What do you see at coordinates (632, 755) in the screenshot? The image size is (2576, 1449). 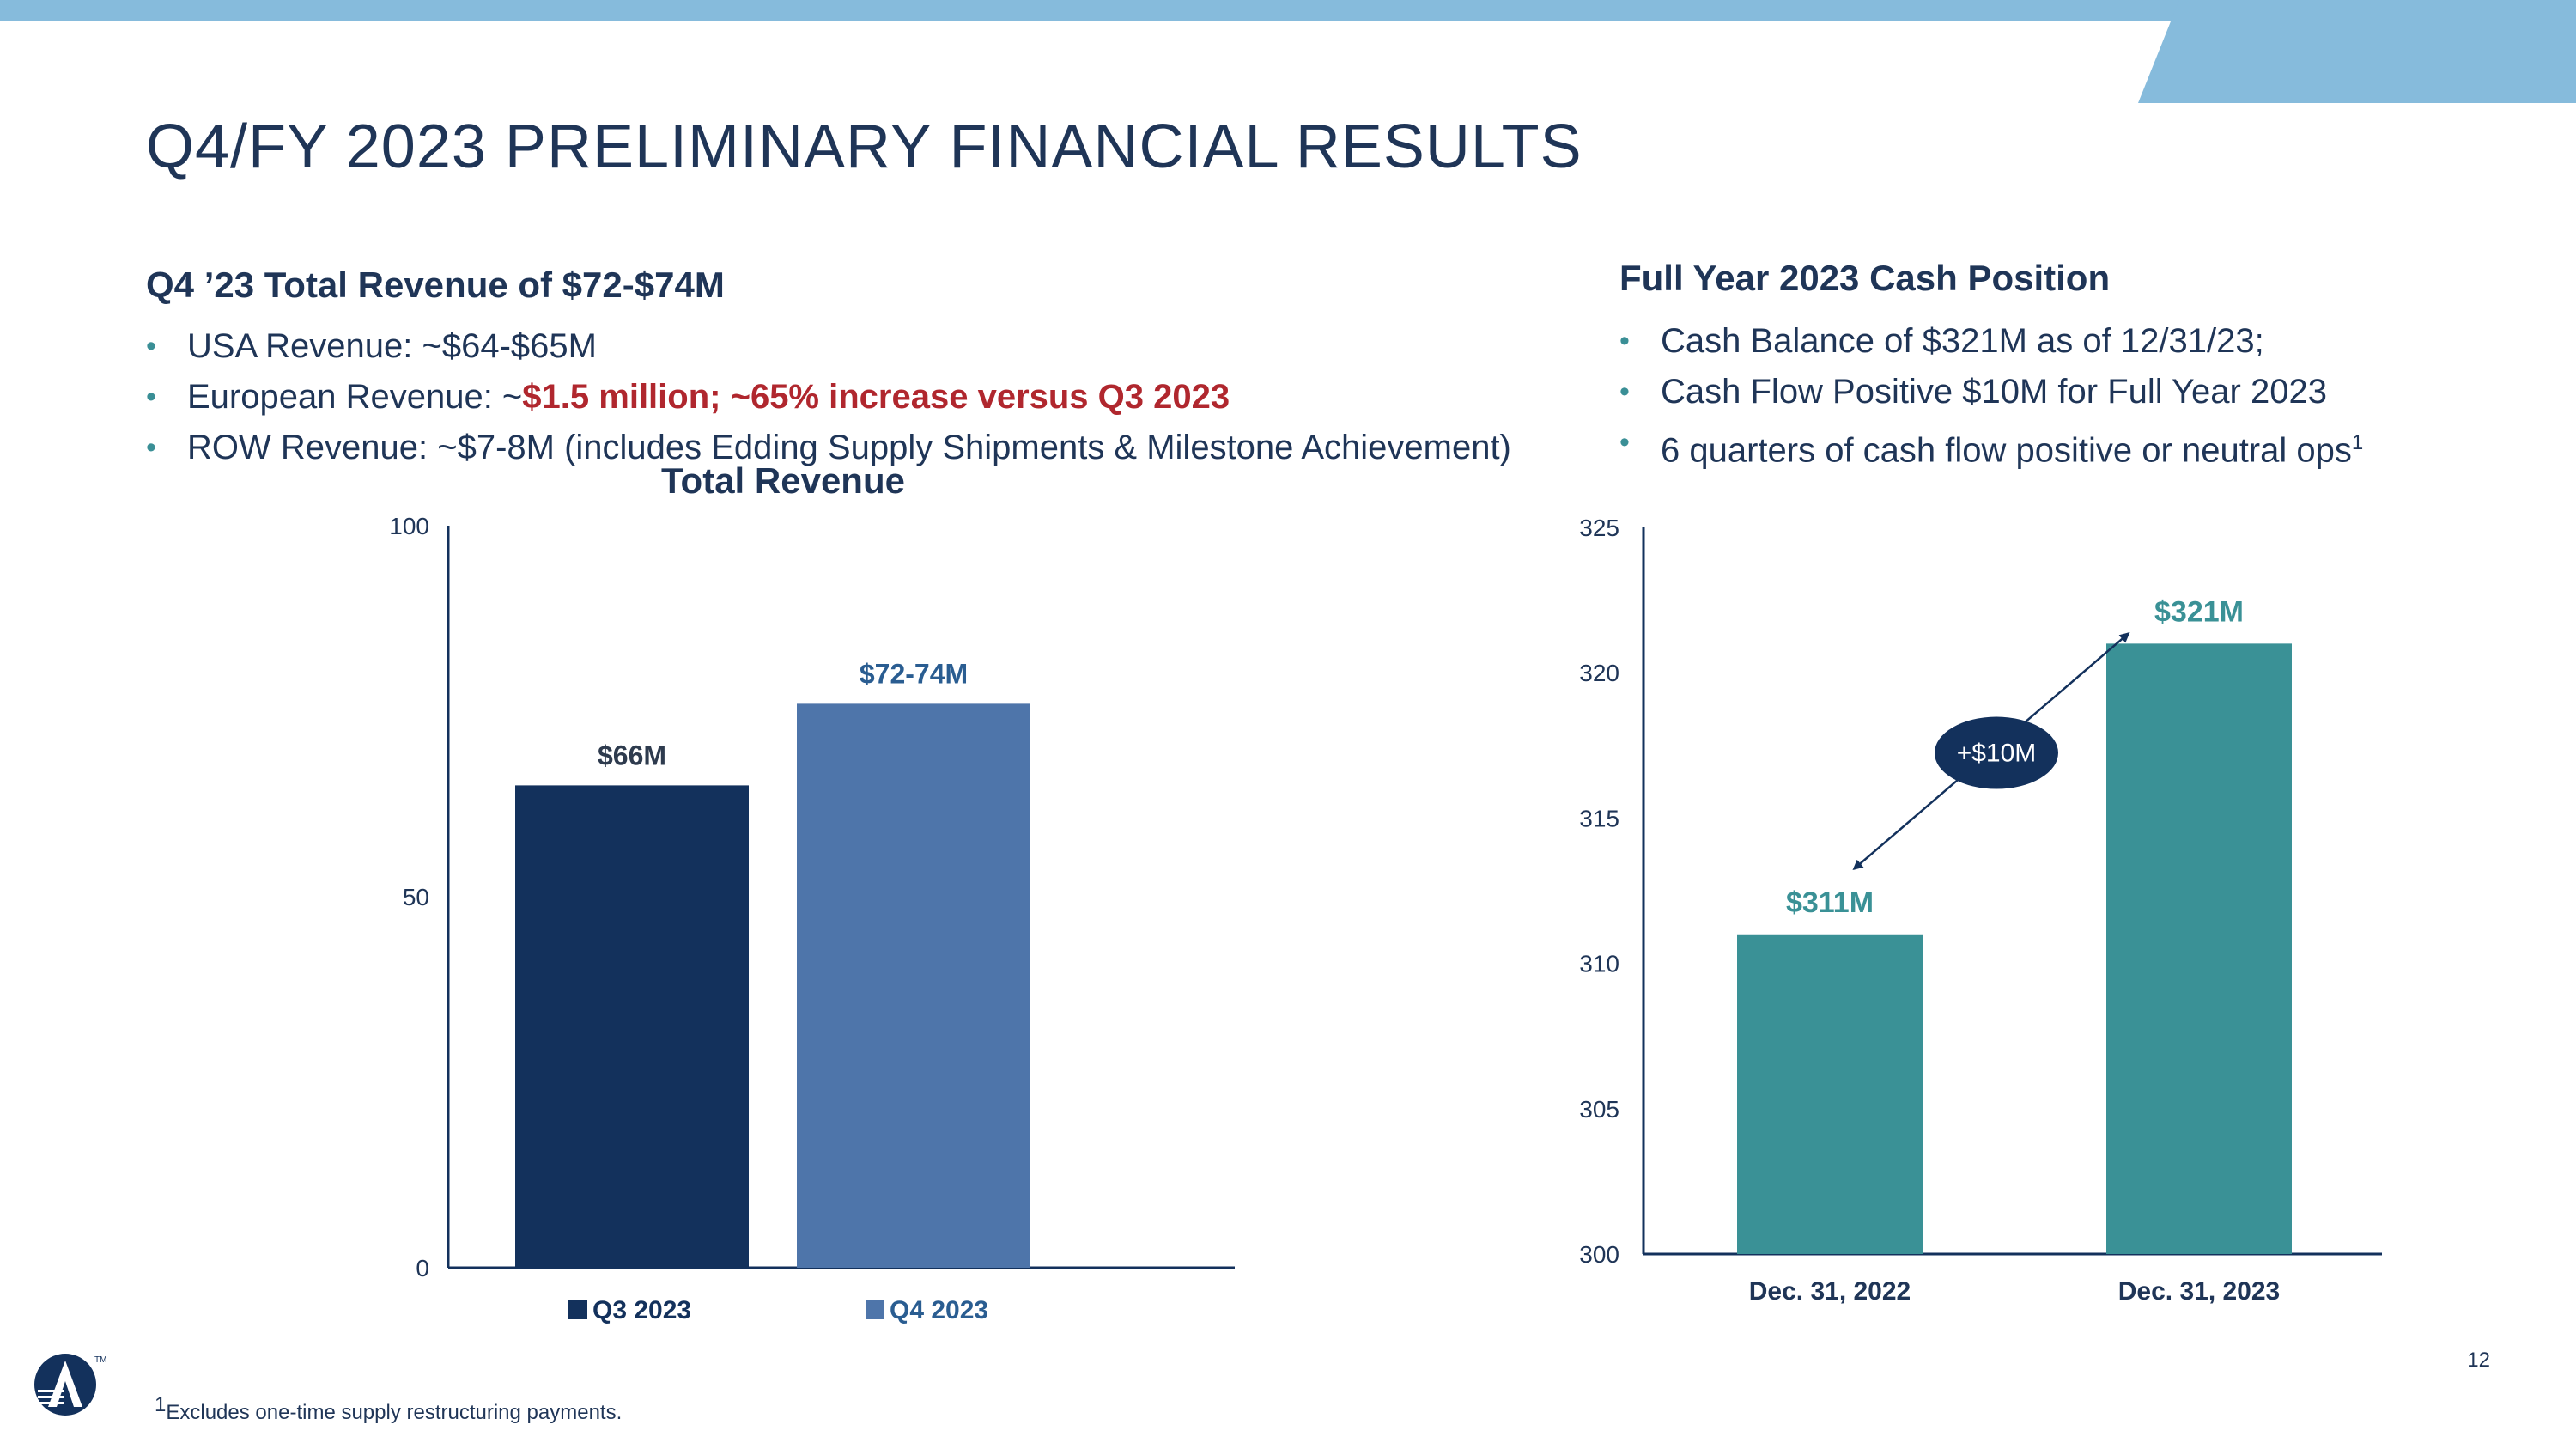 I see `data-label: $66M` at bounding box center [632, 755].